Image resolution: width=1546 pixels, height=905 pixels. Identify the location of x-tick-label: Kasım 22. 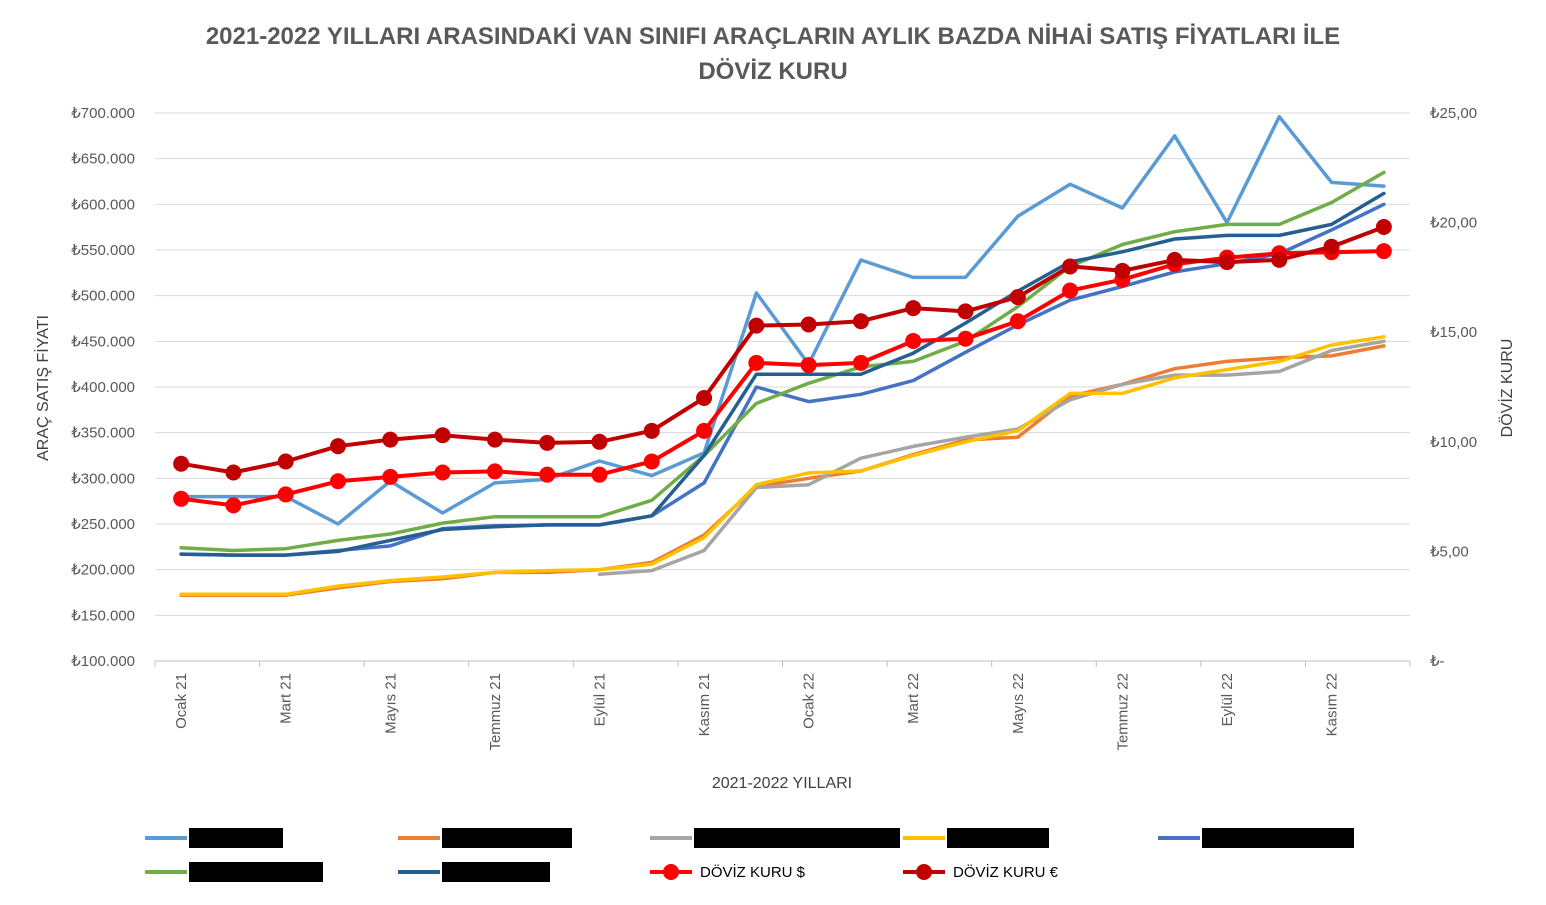
(1332, 704).